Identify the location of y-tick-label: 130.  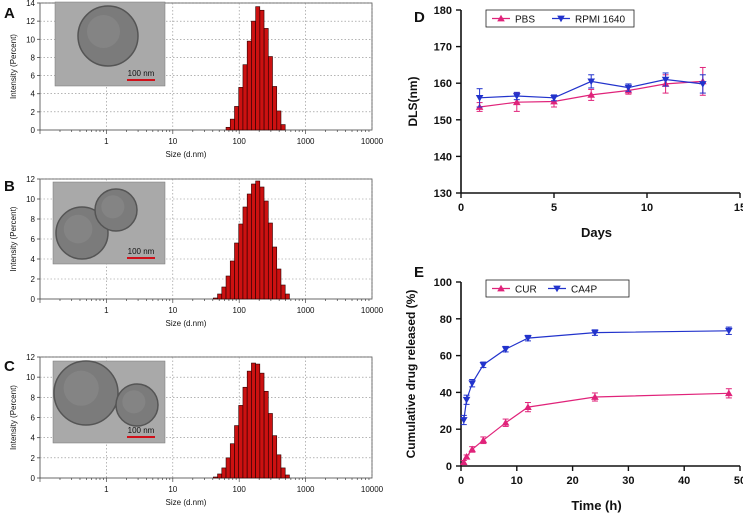
(443, 194).